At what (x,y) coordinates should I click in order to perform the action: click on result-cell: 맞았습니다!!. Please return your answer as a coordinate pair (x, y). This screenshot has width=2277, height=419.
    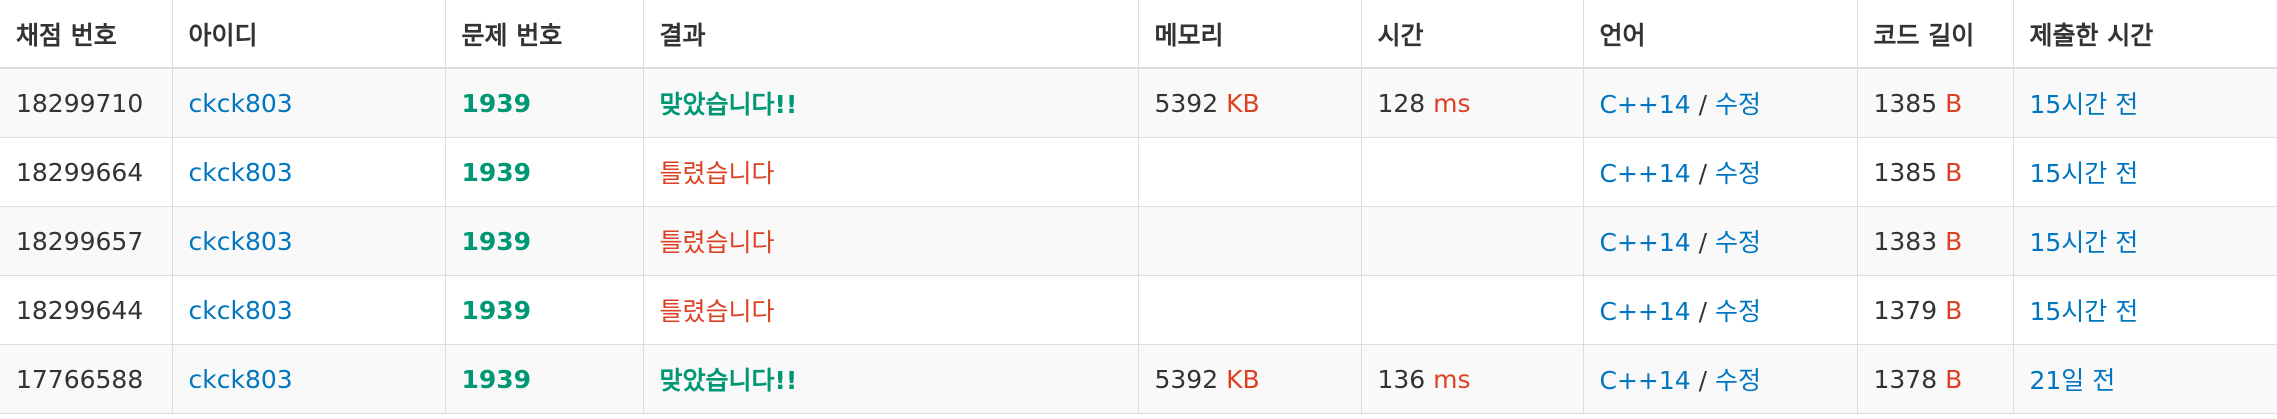
    Looking at the image, I should click on (890, 102).